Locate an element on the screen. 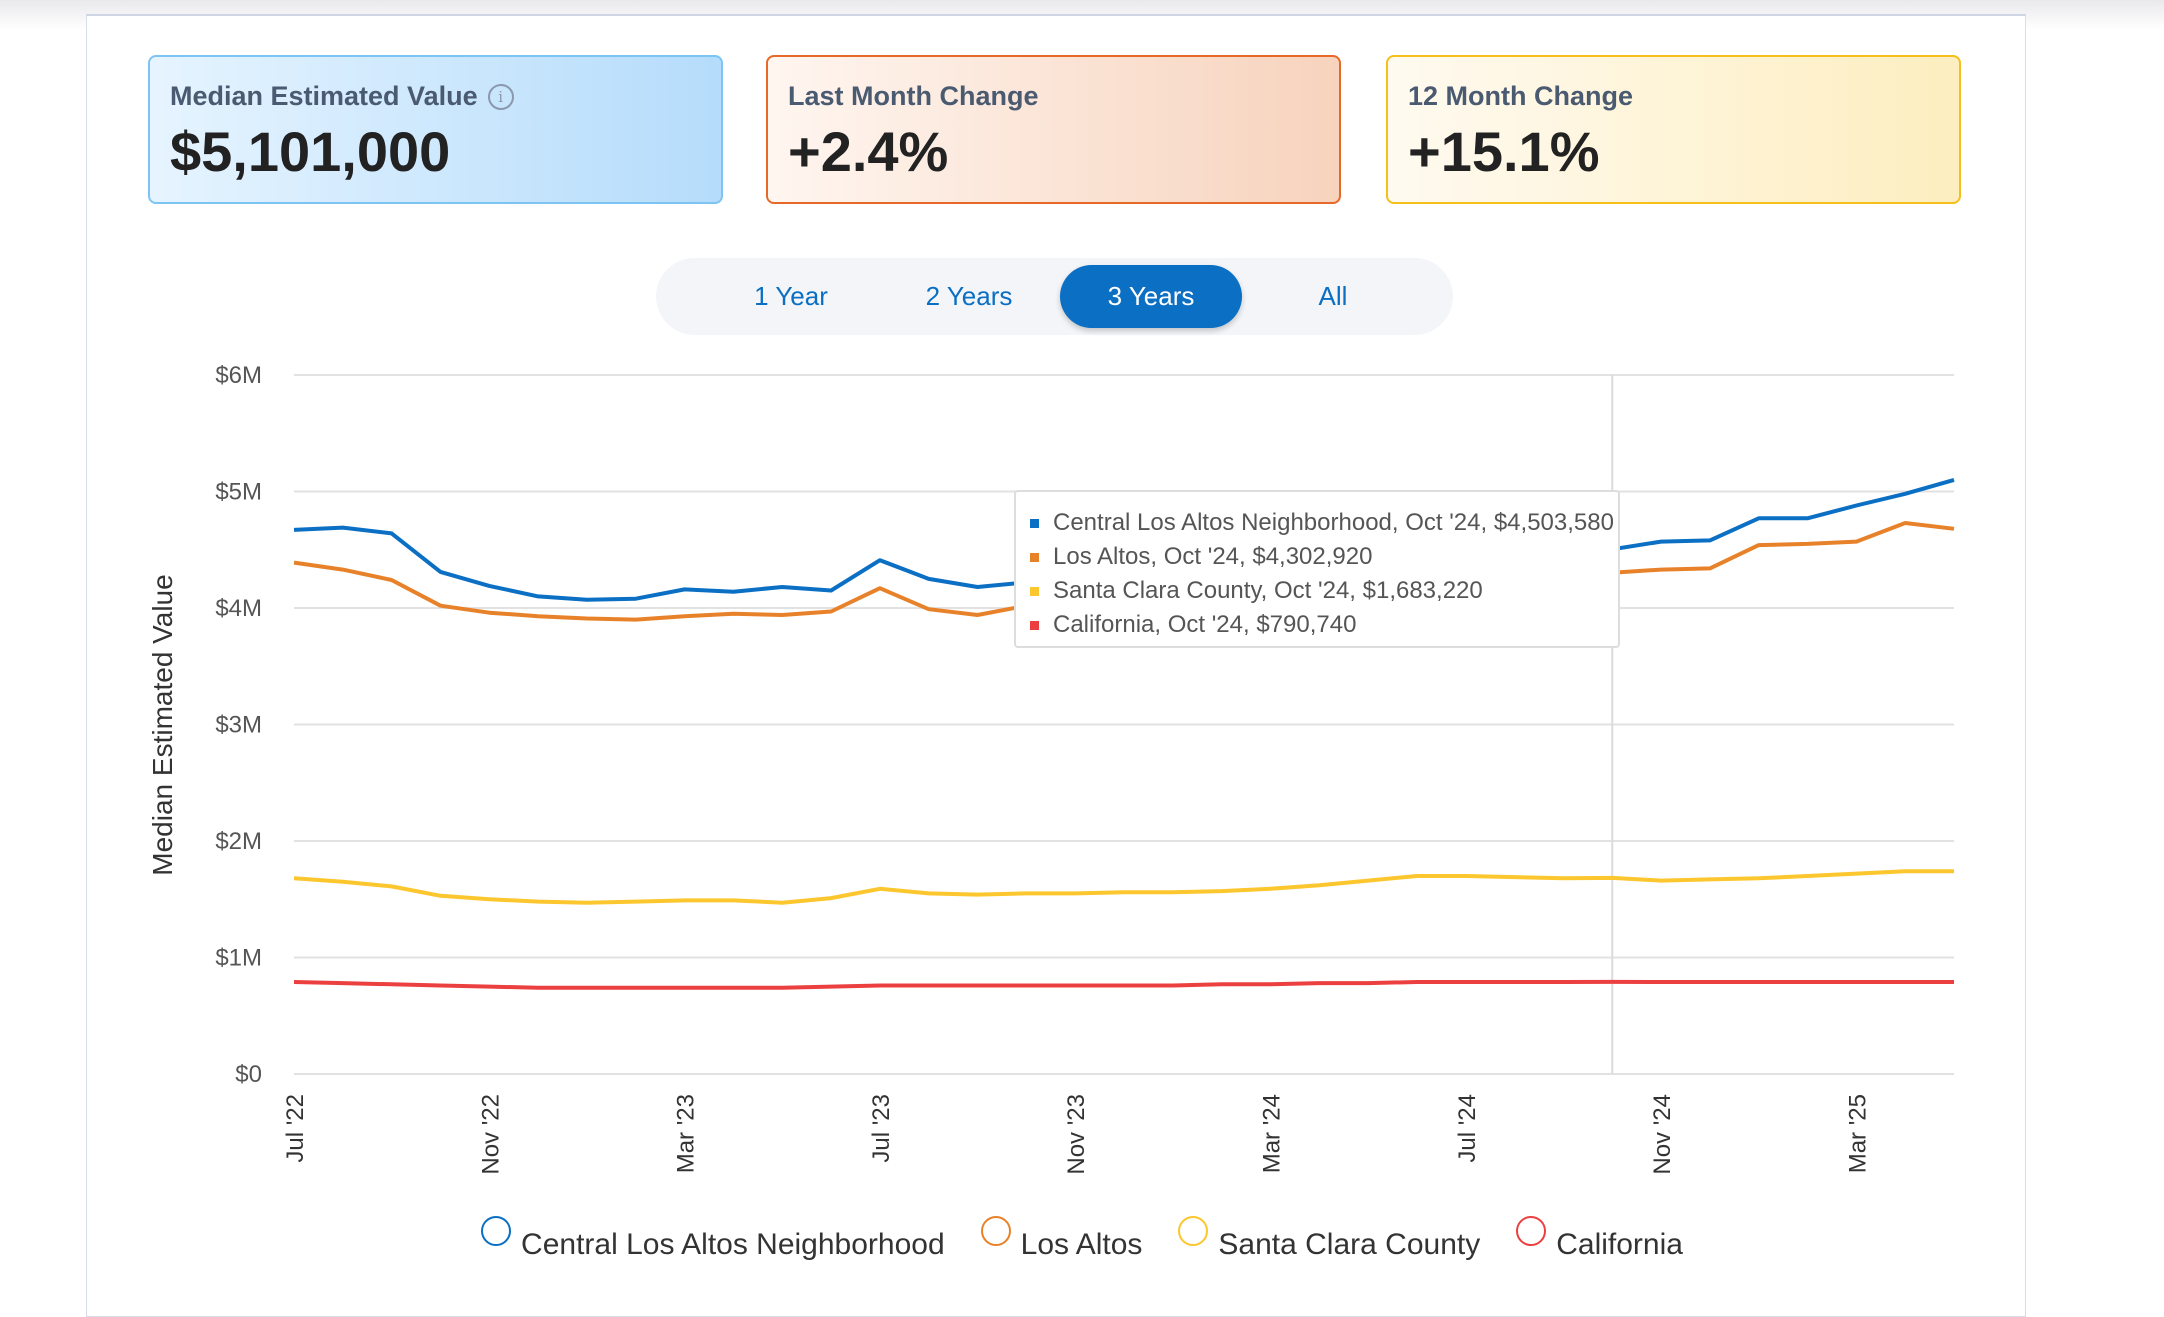 The height and width of the screenshot is (1317, 2164). tooltip-row: California, Oct '24, $790,740 is located at coordinates (1324, 625).